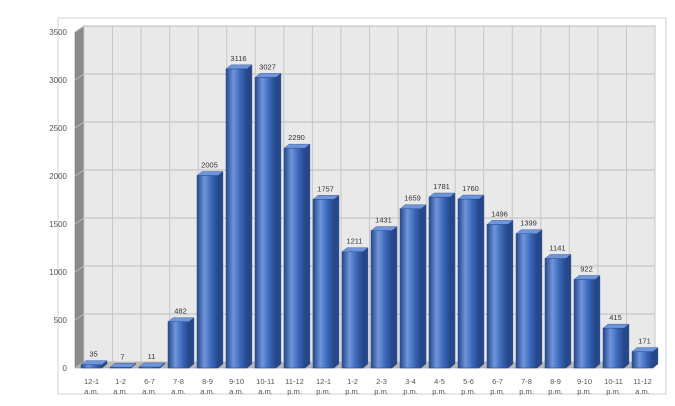 This screenshot has height=406, width=675. Describe the element at coordinates (58, 176) in the screenshot. I see `y-tick-label: 2000` at that location.